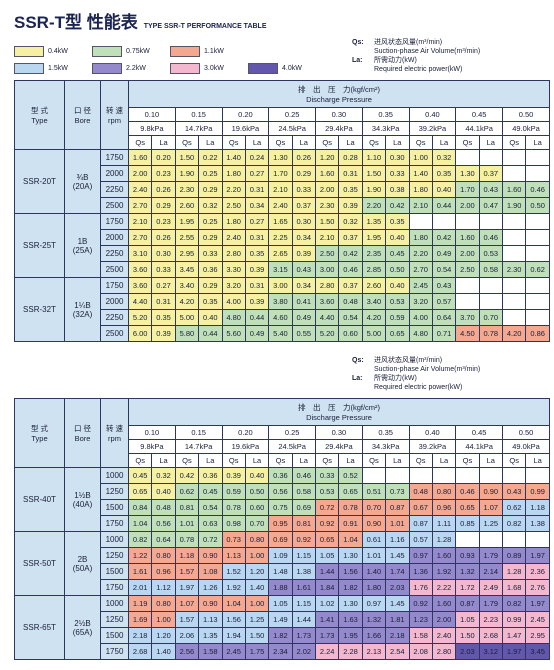 This screenshot has height=670, width=554. What do you see at coordinates (114, 120) in the screenshot?
I see `header-en: rpm` at bounding box center [114, 120].